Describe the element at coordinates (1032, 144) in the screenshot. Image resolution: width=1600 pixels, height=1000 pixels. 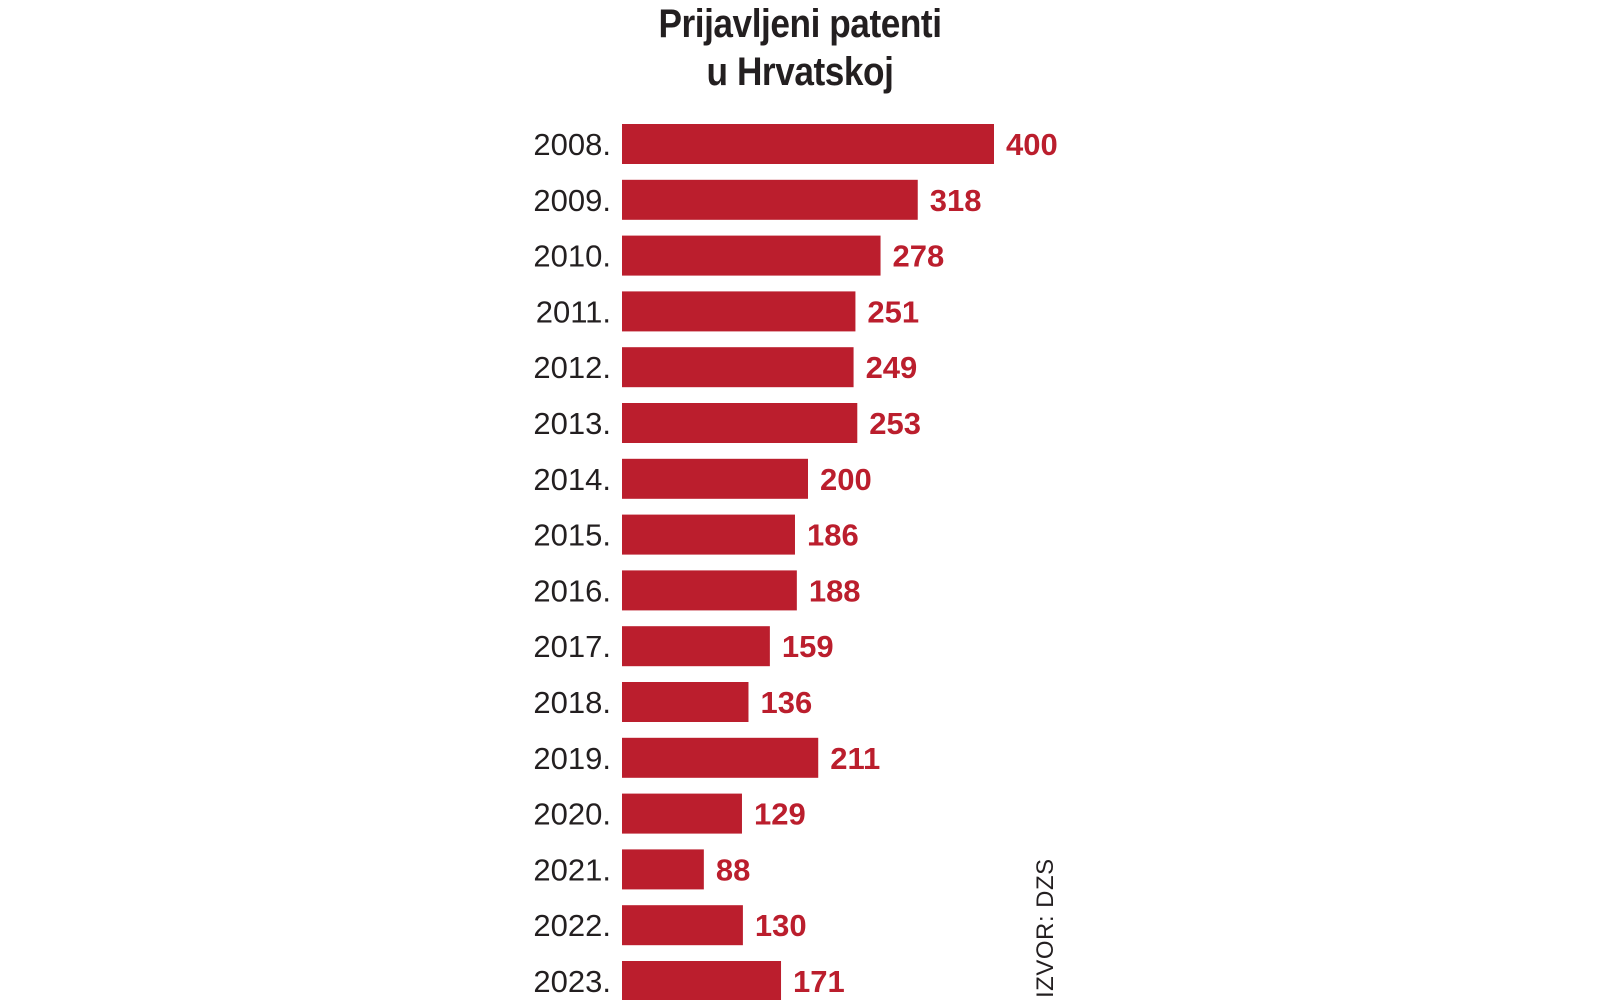
I see `value-label: 400` at that location.